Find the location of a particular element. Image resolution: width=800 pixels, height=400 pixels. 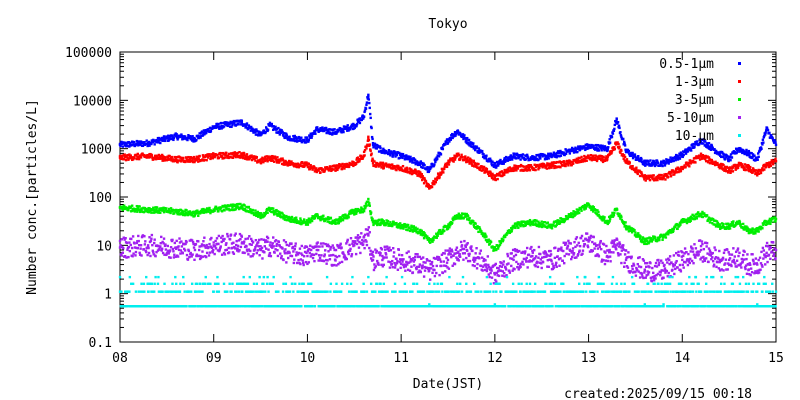

y-tick-label: 100 is located at coordinates (100, 198).